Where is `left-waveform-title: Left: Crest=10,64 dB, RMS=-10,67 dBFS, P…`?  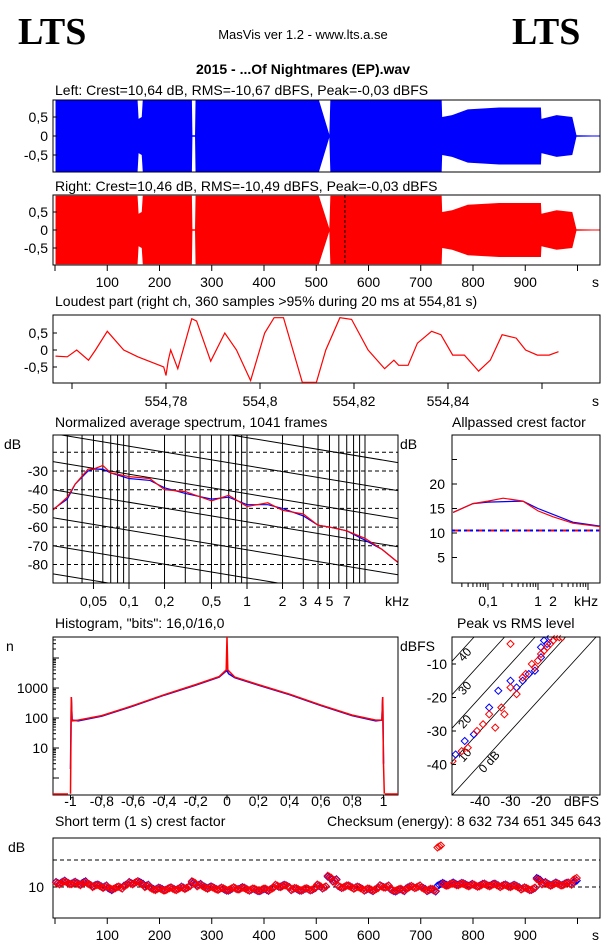 left-waveform-title: Left: Crest=10,64 dB, RMS=-10,67 dBFS, P… is located at coordinates (241, 90).